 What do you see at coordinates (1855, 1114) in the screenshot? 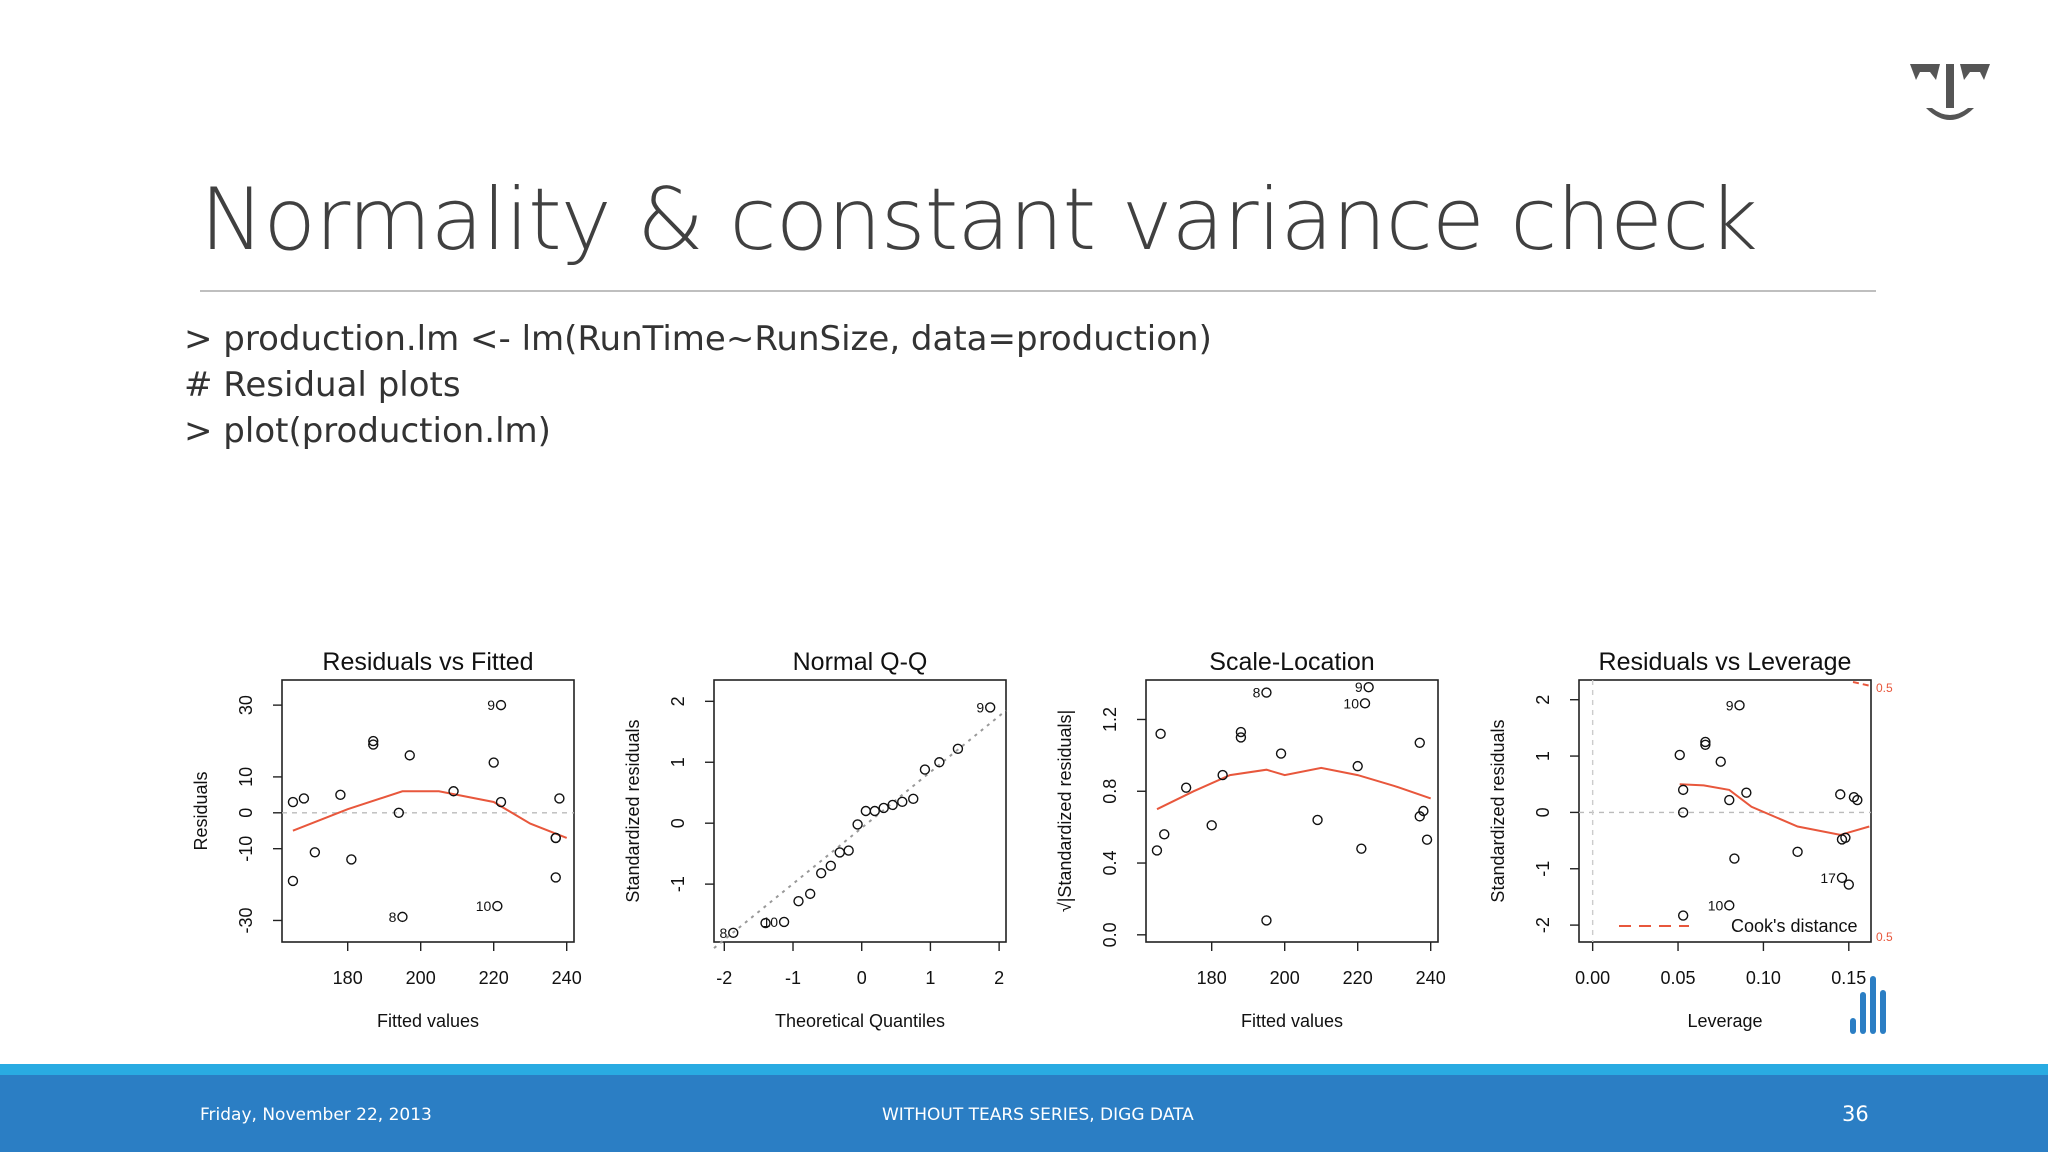
I see `page-number: 36` at bounding box center [1855, 1114].